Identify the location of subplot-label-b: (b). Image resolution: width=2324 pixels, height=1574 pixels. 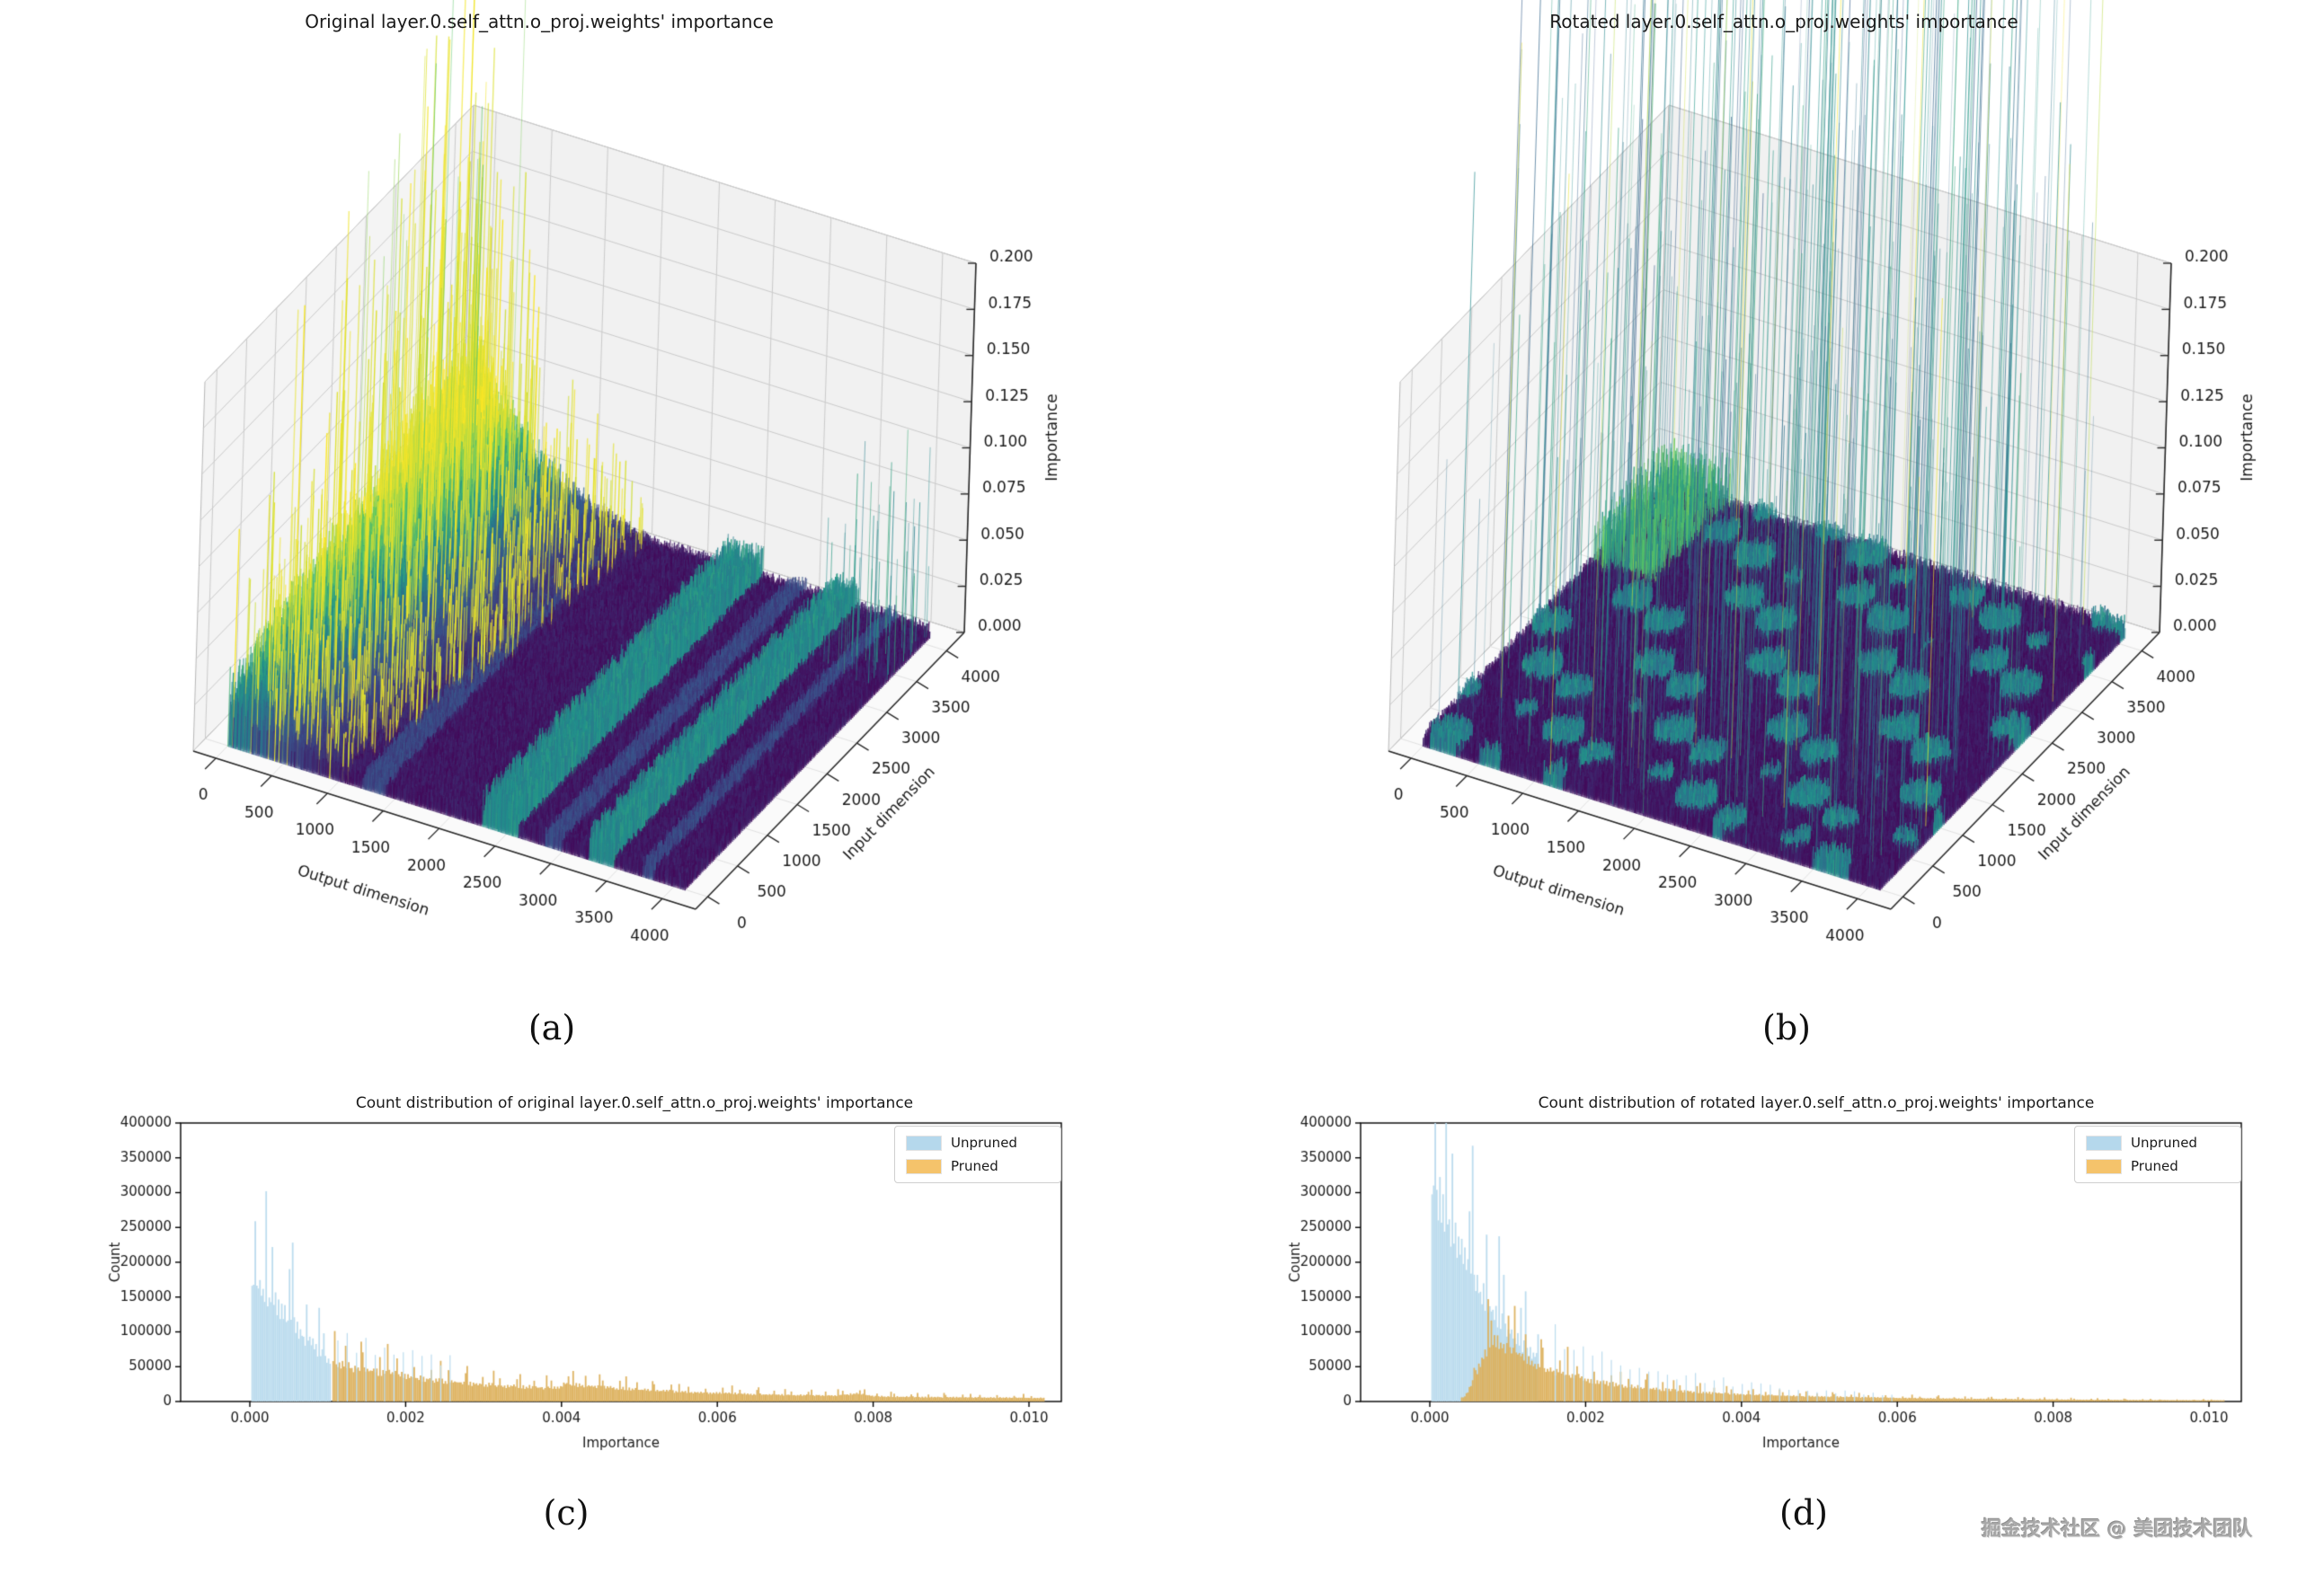
(1786, 1028).